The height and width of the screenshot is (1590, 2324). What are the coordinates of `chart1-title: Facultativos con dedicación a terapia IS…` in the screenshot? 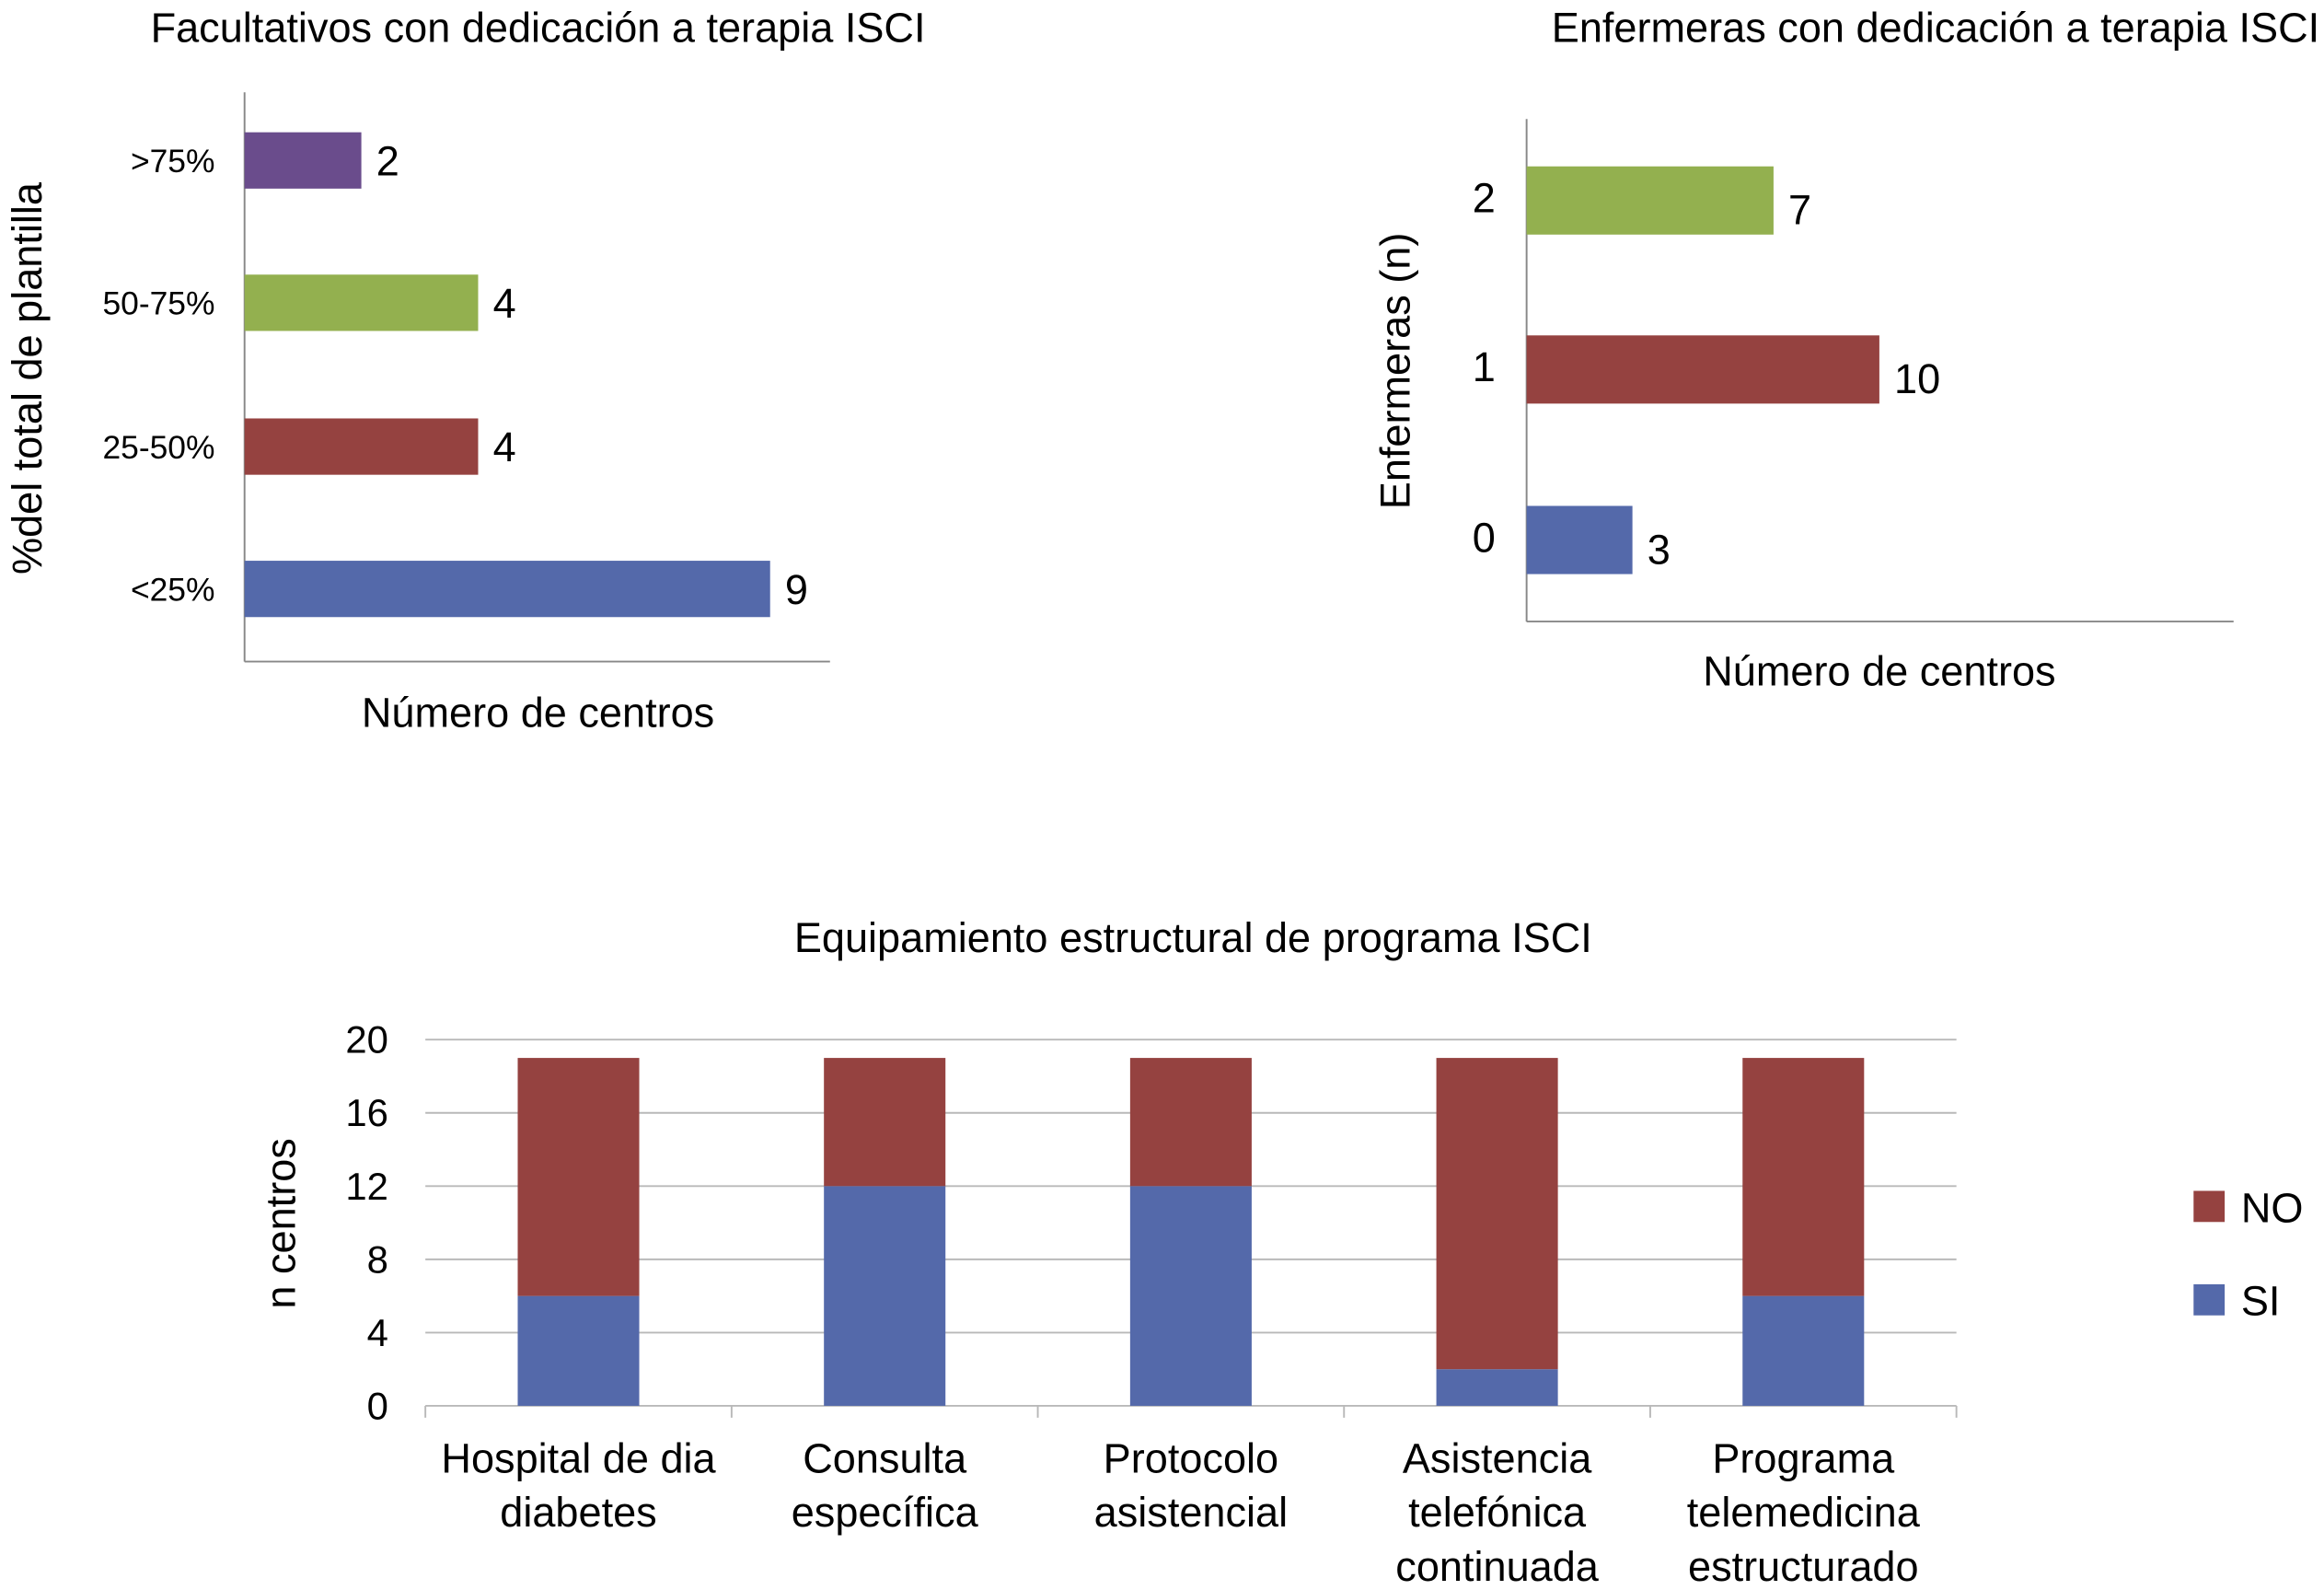 It's located at (538, 28).